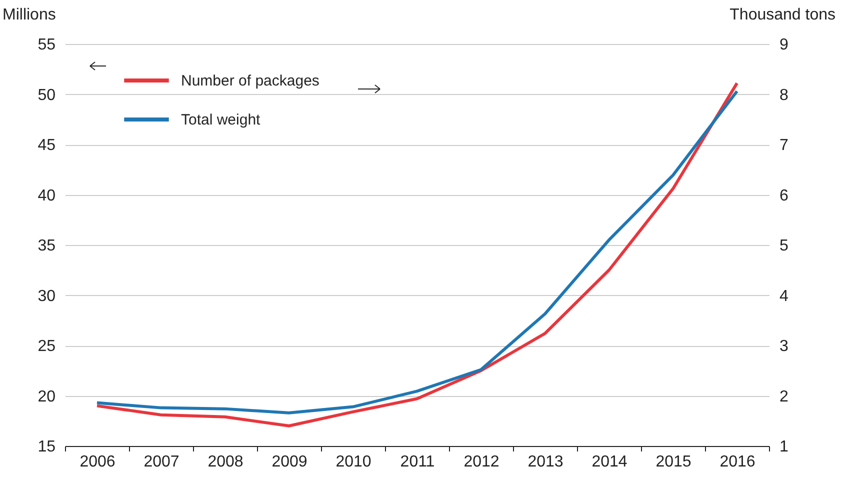 Image resolution: width=843 pixels, height=478 pixels. Describe the element at coordinates (784, 246) in the screenshot. I see `y2-tick-label: 5` at that location.